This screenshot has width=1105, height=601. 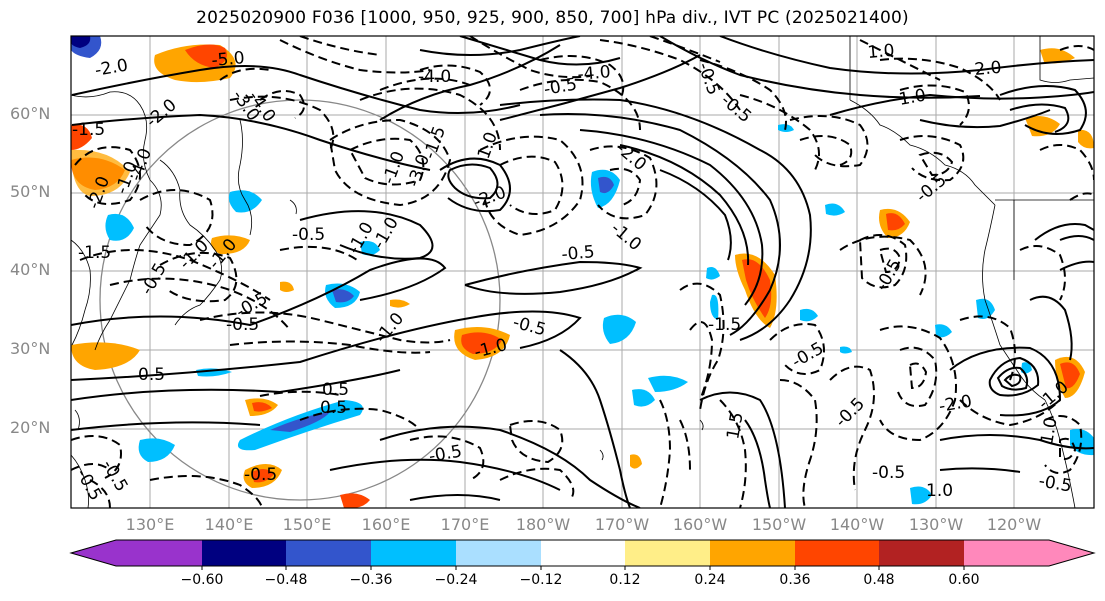 What do you see at coordinates (206, 56) in the screenshot?
I see `shade-red-ne-asia` at bounding box center [206, 56].